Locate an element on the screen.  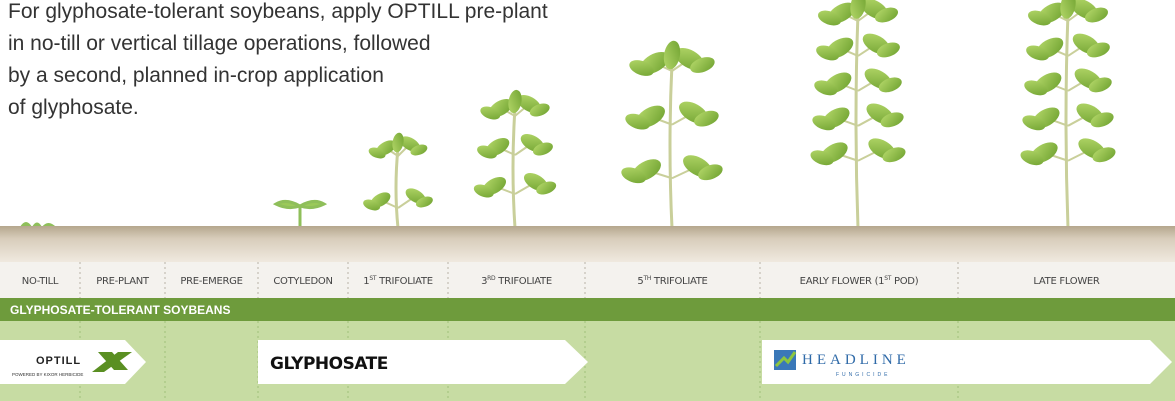
stage-label: COTYLEDON is located at coordinates (302, 281).